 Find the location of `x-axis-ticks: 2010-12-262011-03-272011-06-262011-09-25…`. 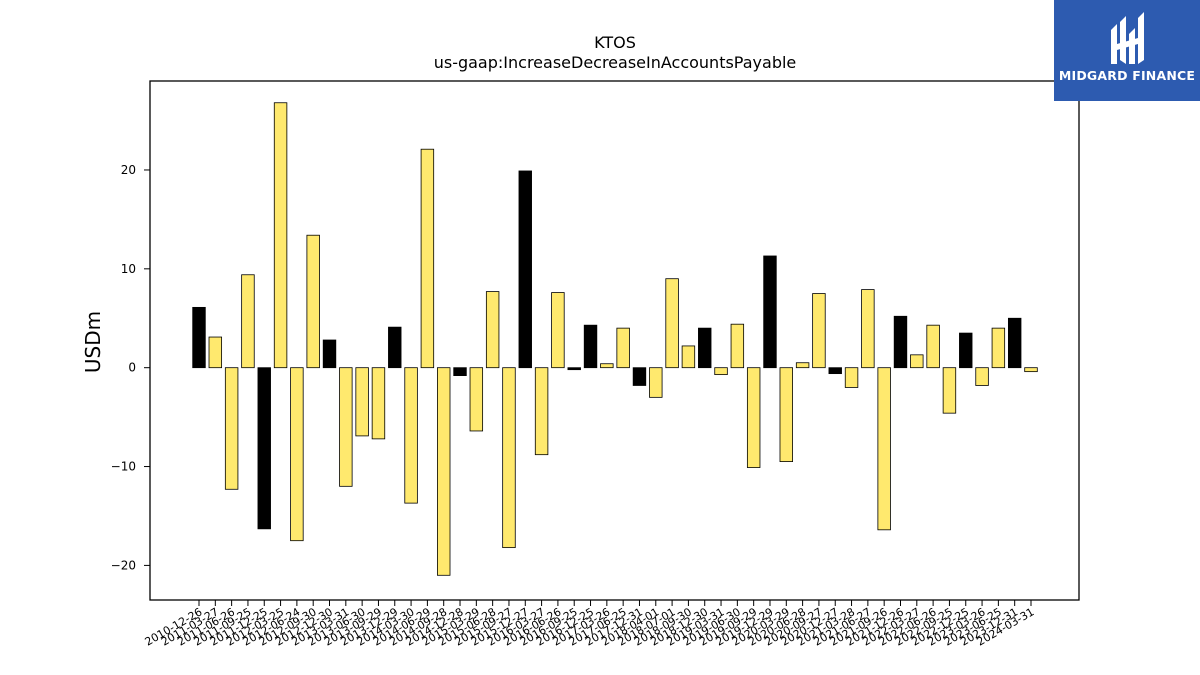

x-axis-ticks: 2010-12-262011-03-272011-06-262011-09-25… is located at coordinates (590, 624).